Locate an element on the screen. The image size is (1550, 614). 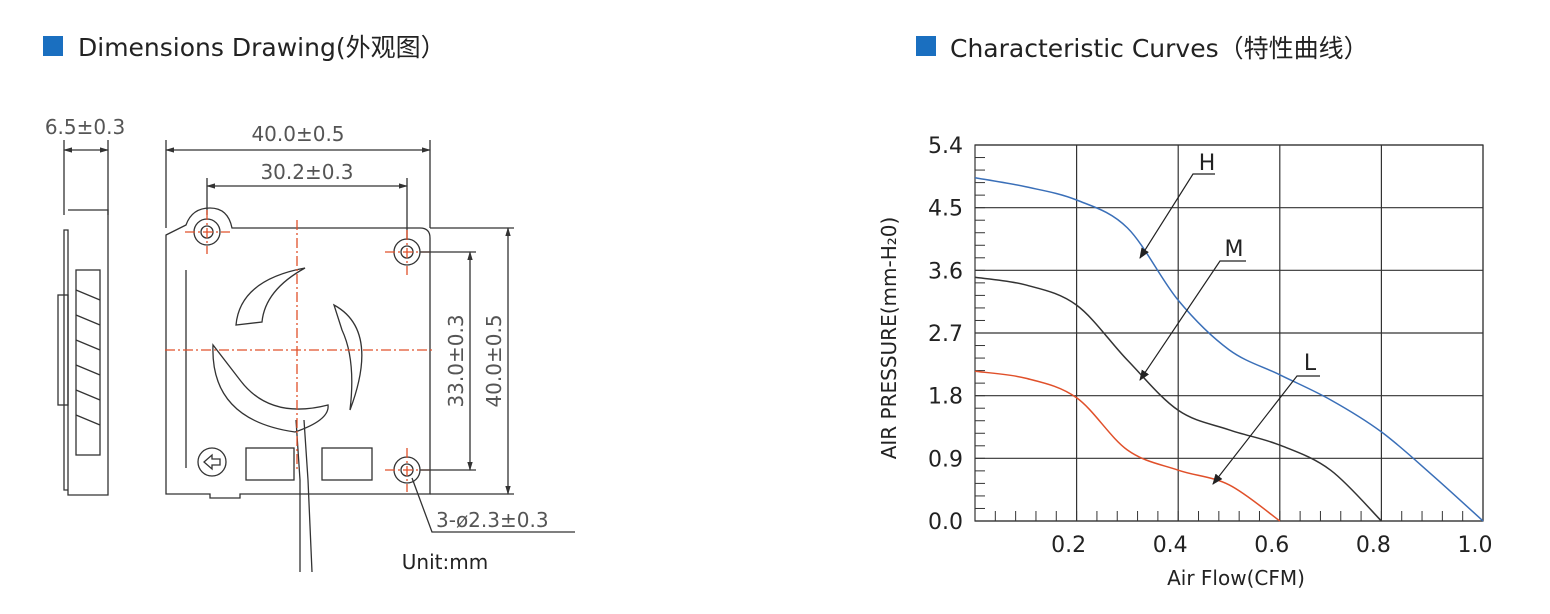
x-tick-label: 1.0 is located at coordinates (1475, 545).